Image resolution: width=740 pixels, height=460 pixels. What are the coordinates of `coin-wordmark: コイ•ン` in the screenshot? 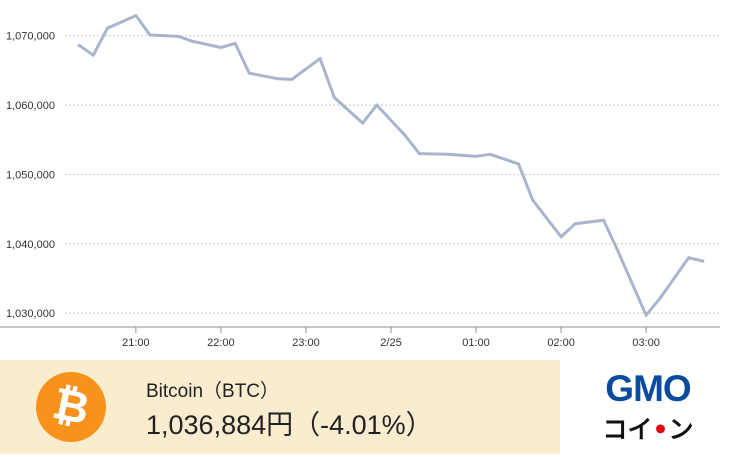 It's located at (648, 428).